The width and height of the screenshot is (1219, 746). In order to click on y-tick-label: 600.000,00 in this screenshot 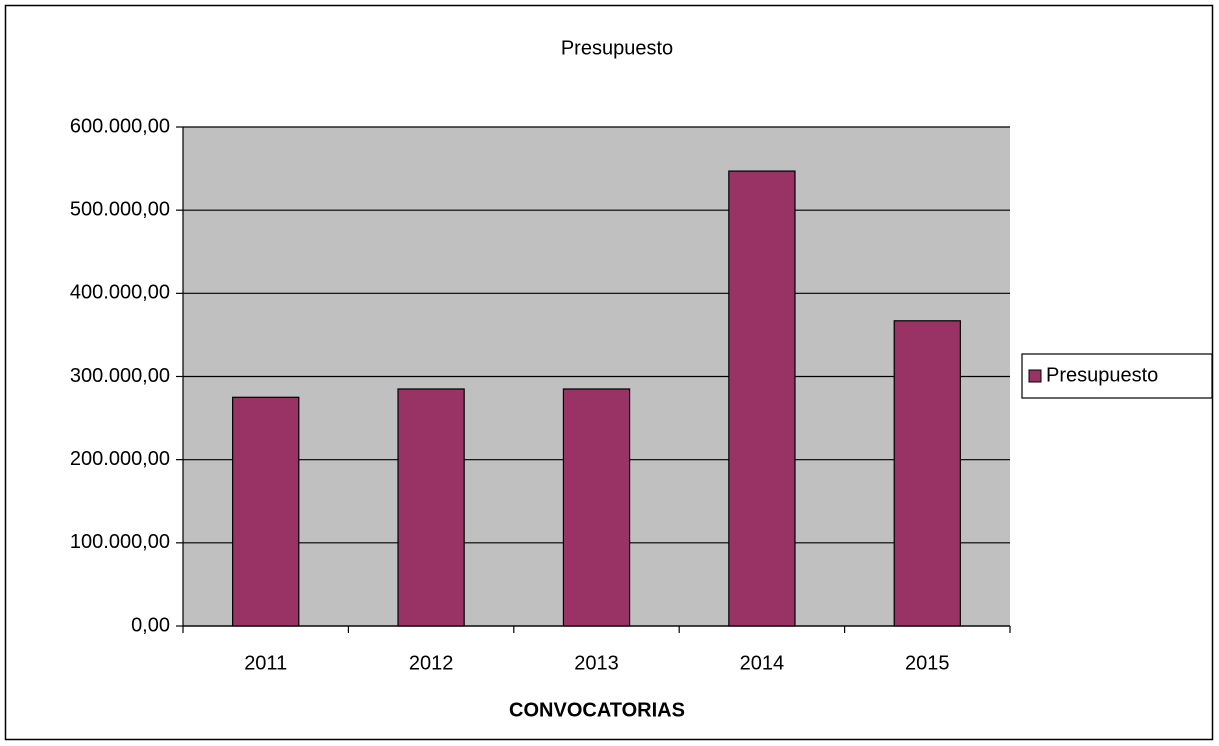, I will do `click(120, 126)`.